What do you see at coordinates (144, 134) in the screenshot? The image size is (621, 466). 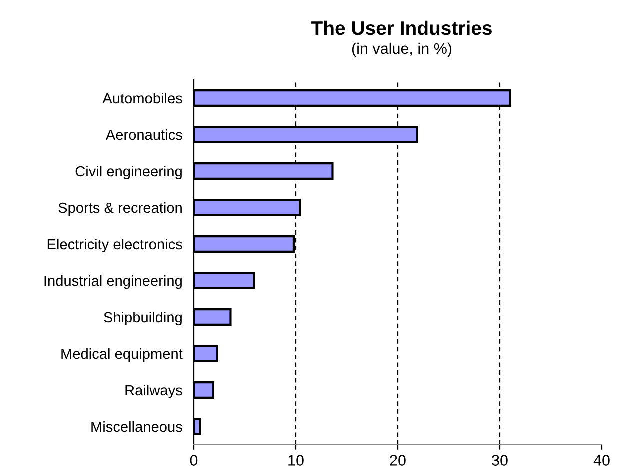 I see `y-tick-label: Aeronautics` at bounding box center [144, 134].